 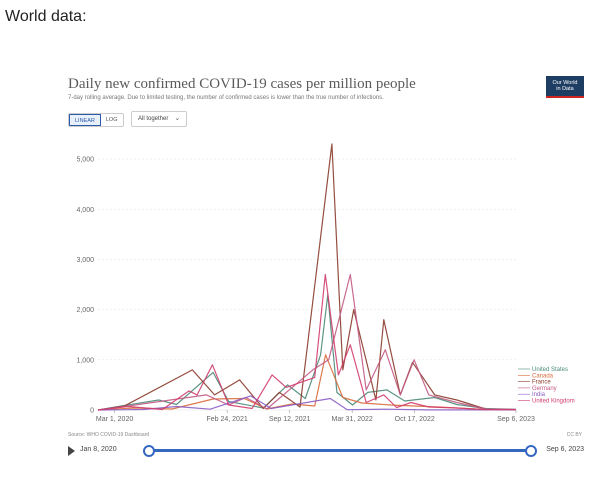 What do you see at coordinates (149, 451) in the screenshot?
I see `timeline-start-handle` at bounding box center [149, 451].